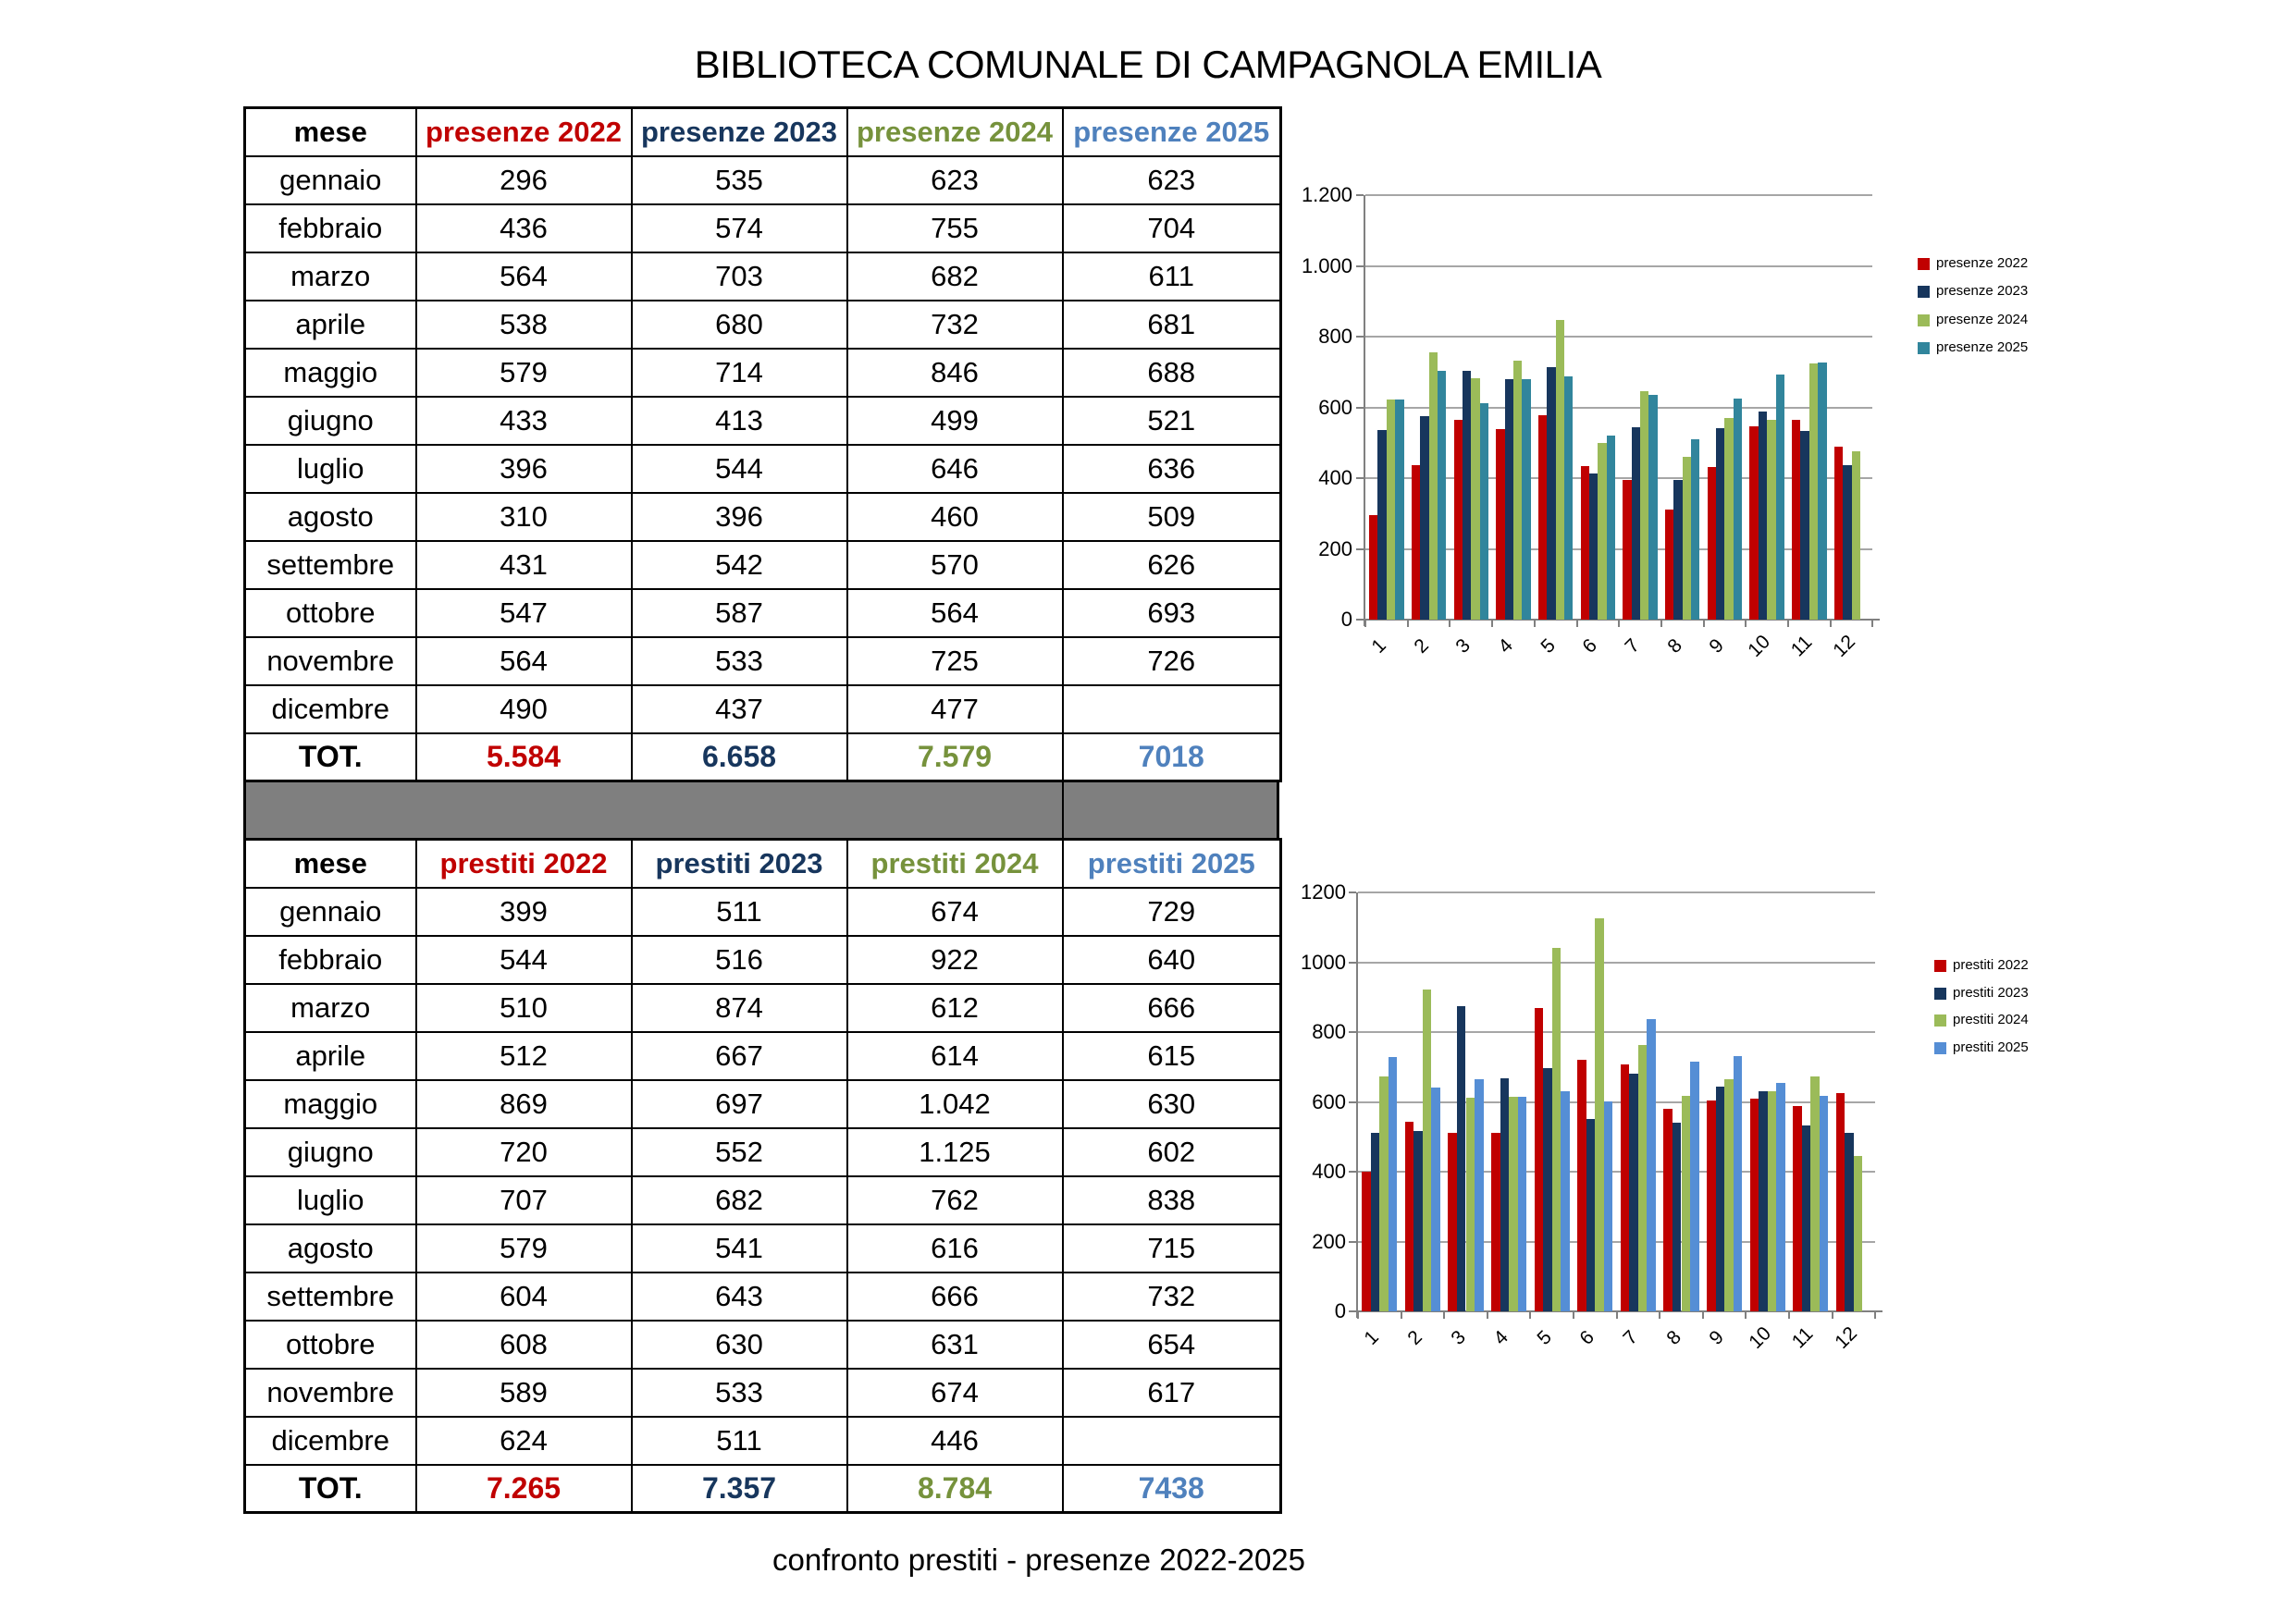 This screenshot has width=2296, height=1623. I want to click on value-cell: 552, so click(739, 1151).